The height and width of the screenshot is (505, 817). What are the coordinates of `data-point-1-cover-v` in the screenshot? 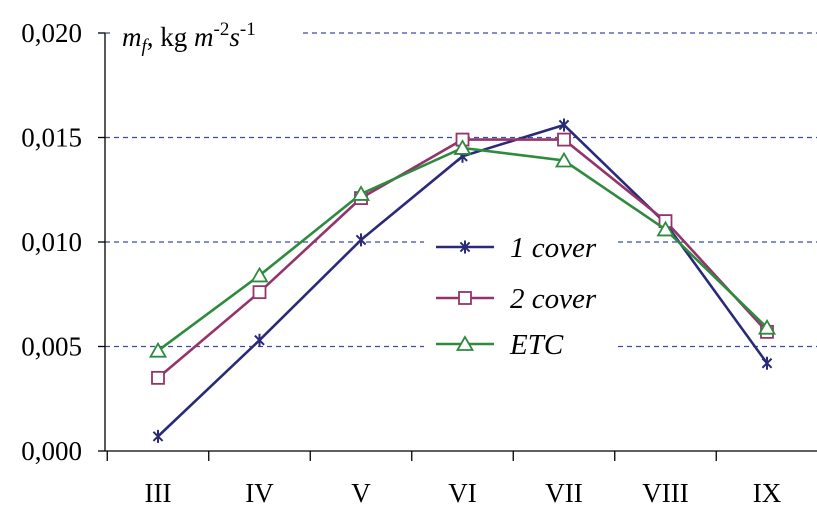 It's located at (361, 240).